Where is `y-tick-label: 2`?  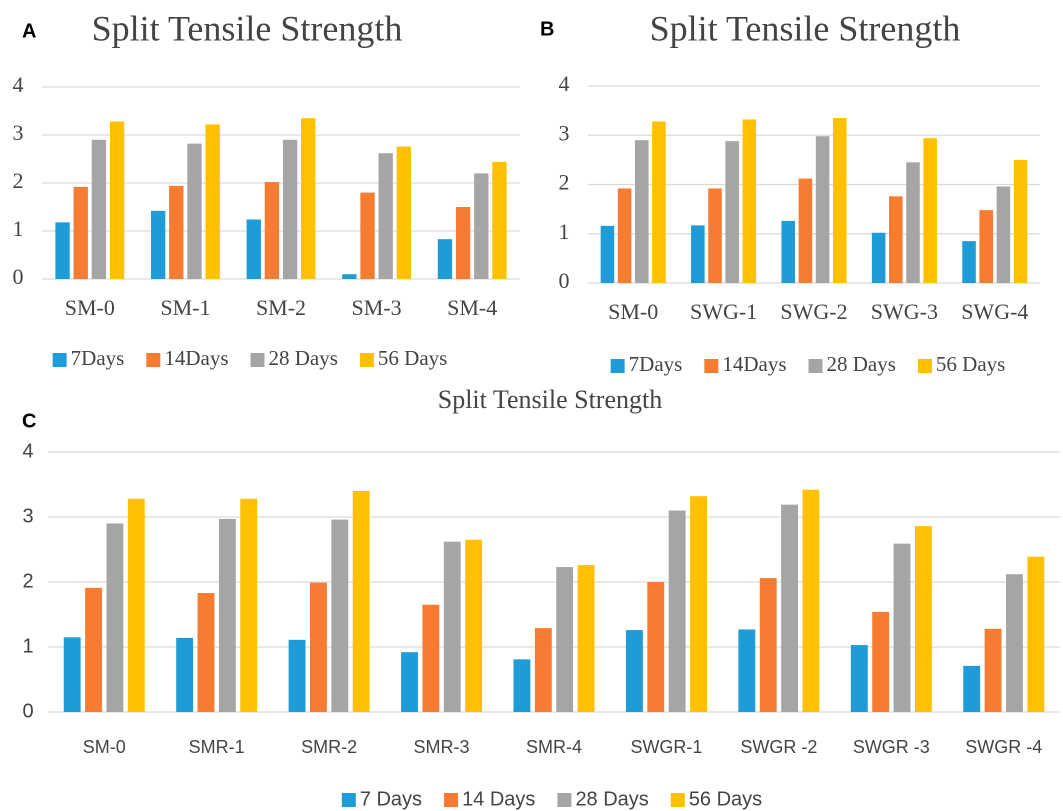
y-tick-label: 2 is located at coordinates (27, 581).